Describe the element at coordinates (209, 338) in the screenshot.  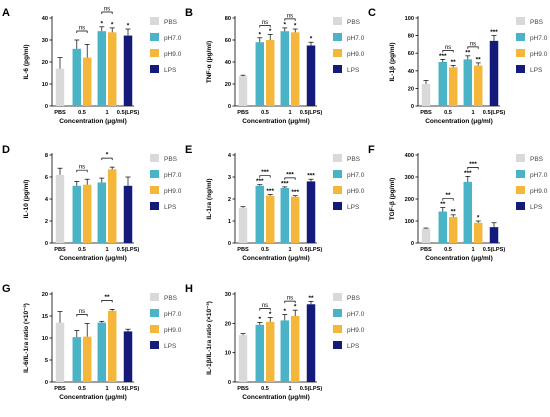
I see `panel-h-ylabel: IL-1β/IL-1ra ratio (×10⁻³)` at that location.